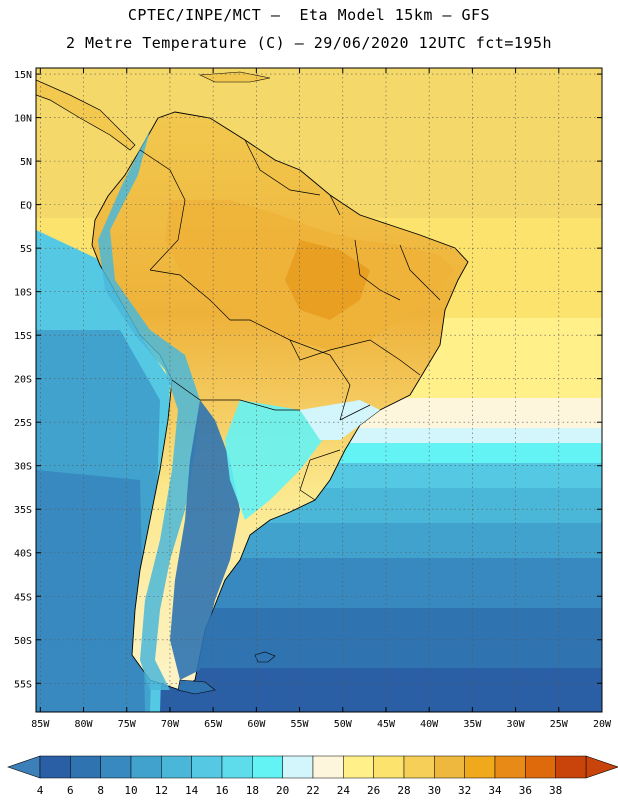  What do you see at coordinates (70, 790) in the screenshot?
I see `colorbar-label: 6` at bounding box center [70, 790].